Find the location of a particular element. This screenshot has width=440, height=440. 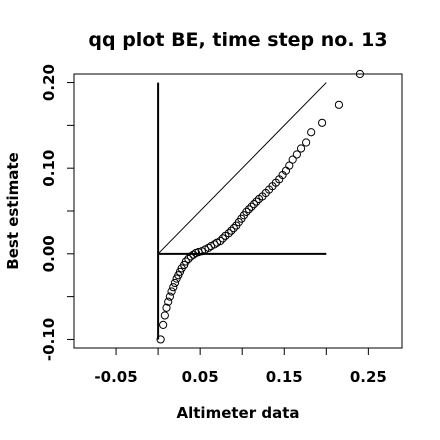

y-tick-label: 0.10 is located at coordinates (49, 168).